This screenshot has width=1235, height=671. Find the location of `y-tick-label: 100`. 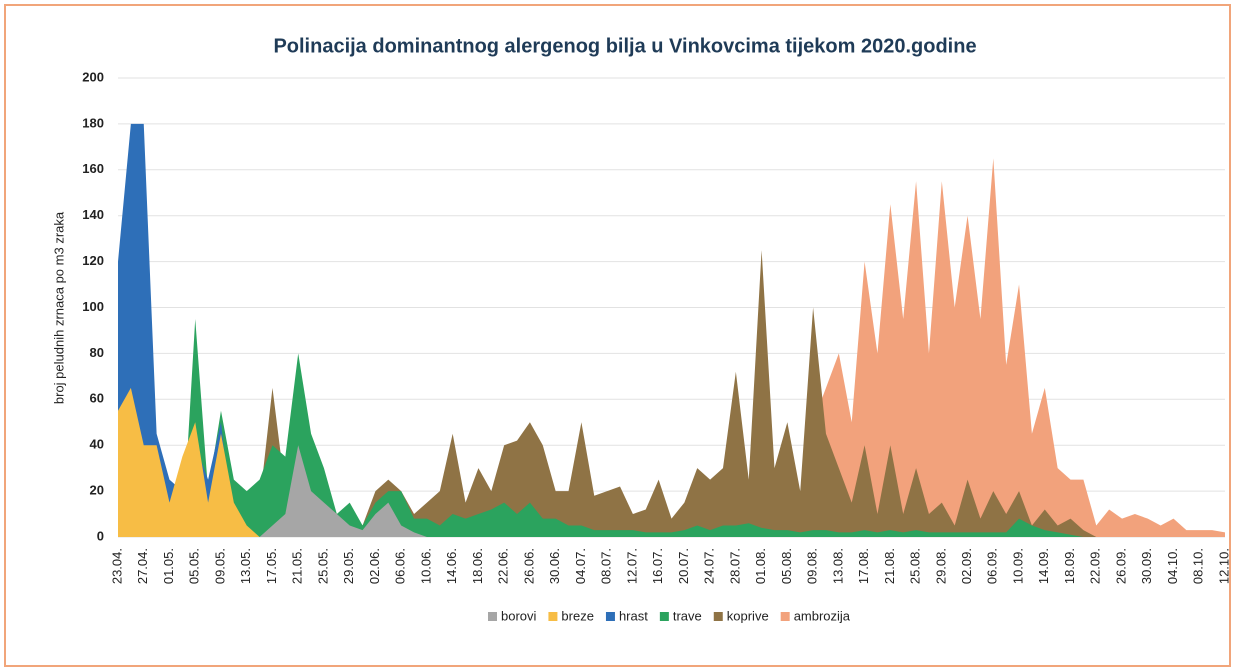

y-tick-label: 100 is located at coordinates (93, 306).